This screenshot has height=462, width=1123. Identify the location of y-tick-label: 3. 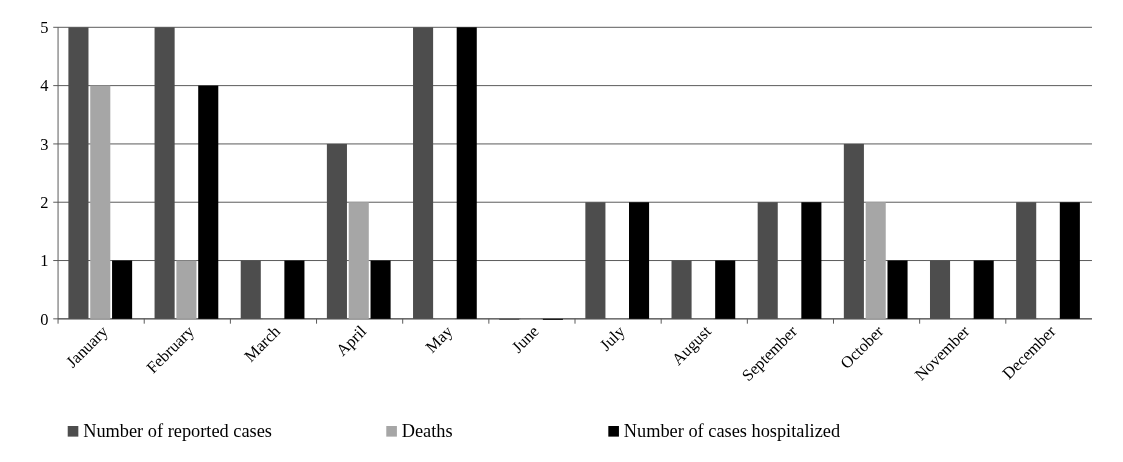
(44, 144).